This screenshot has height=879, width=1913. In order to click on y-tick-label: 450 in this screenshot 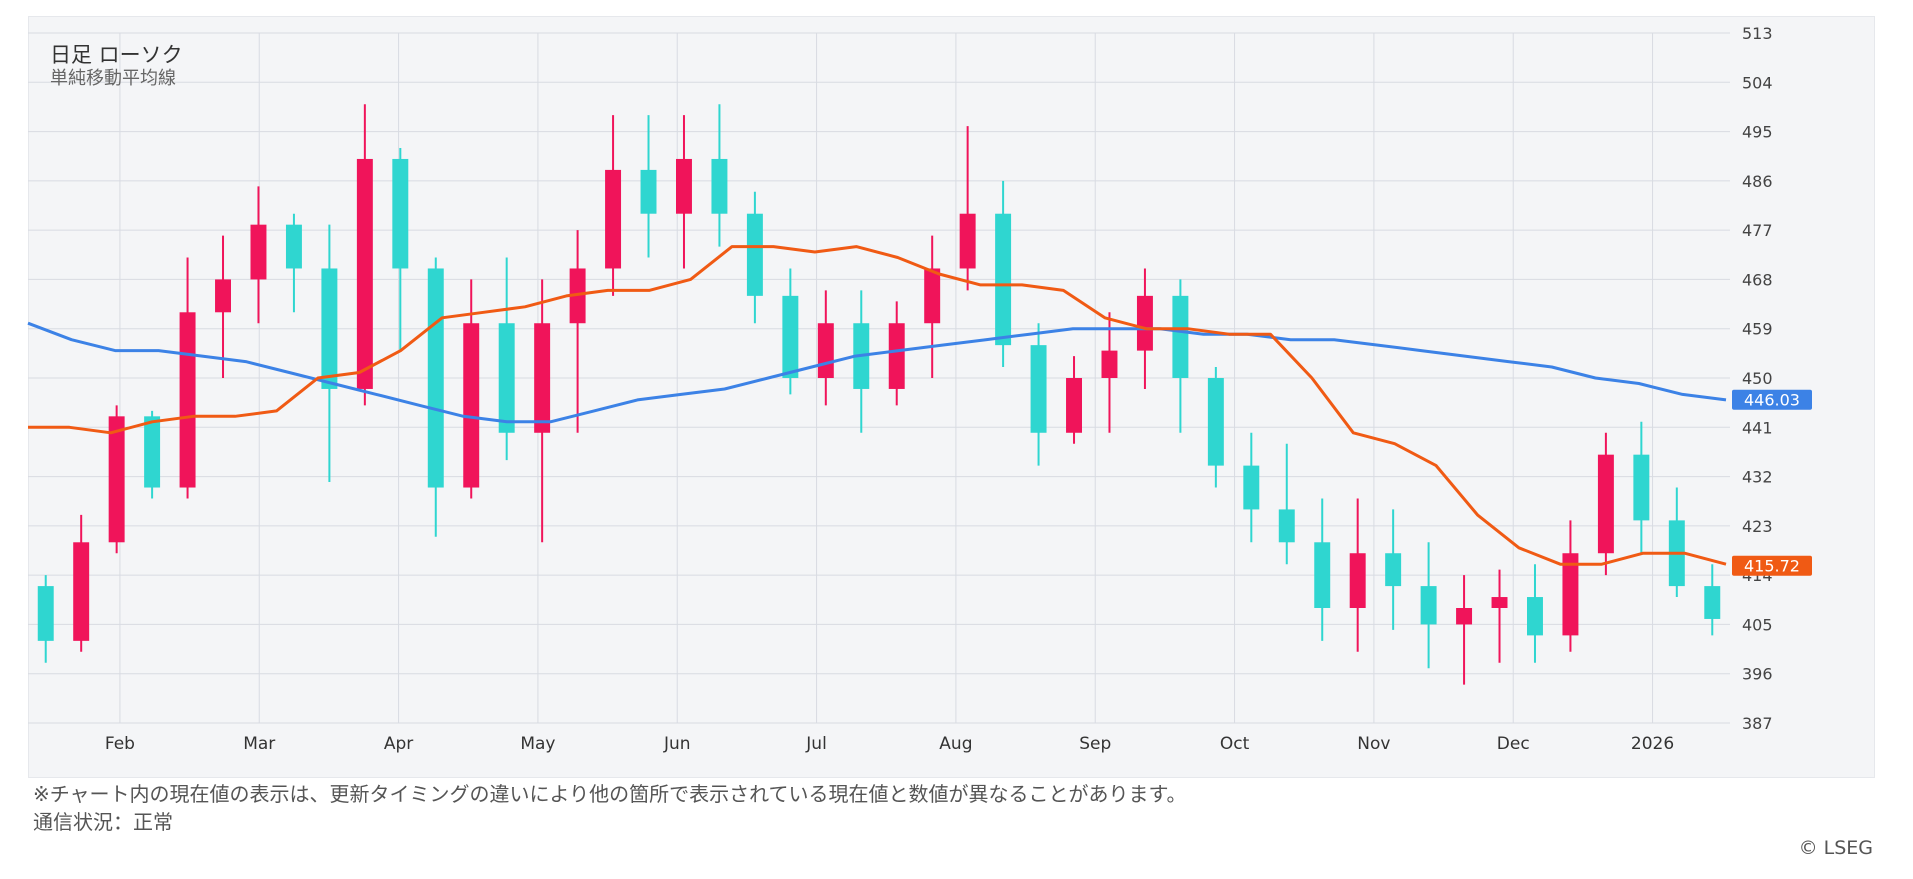, I will do `click(1757, 378)`.